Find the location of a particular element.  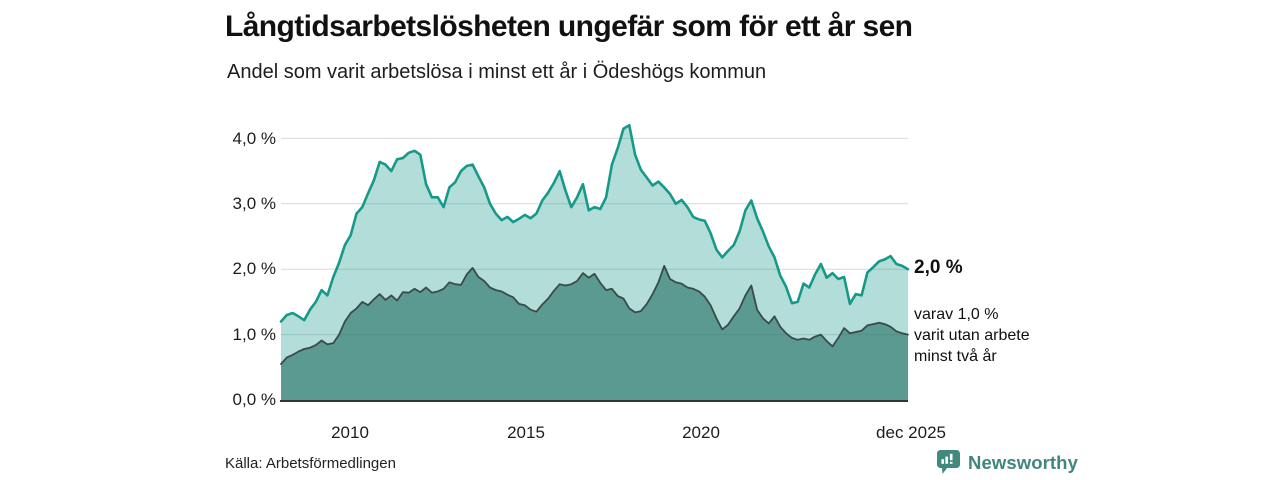

x-tick-label: 2015 is located at coordinates (526, 432).